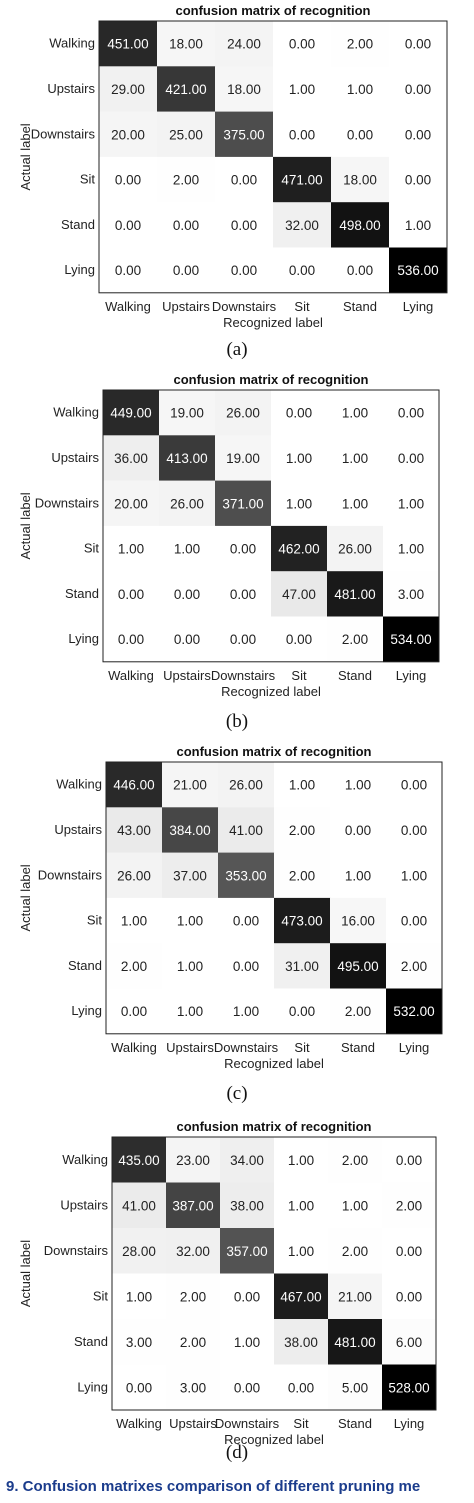 The width and height of the screenshot is (474, 1503). I want to click on cell-value-label: 467.00, so click(300, 1296).